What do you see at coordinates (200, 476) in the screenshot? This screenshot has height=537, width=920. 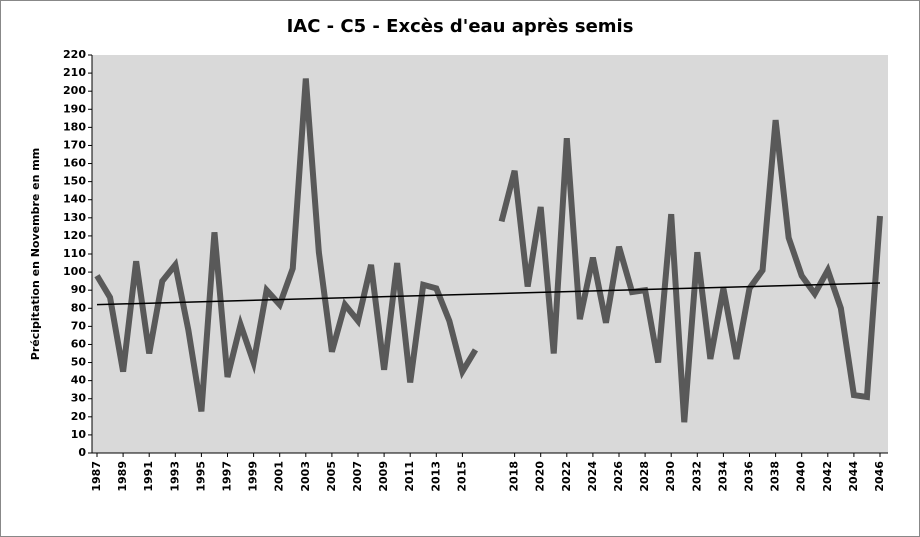 I see `x-tick-label: 1995` at bounding box center [200, 476].